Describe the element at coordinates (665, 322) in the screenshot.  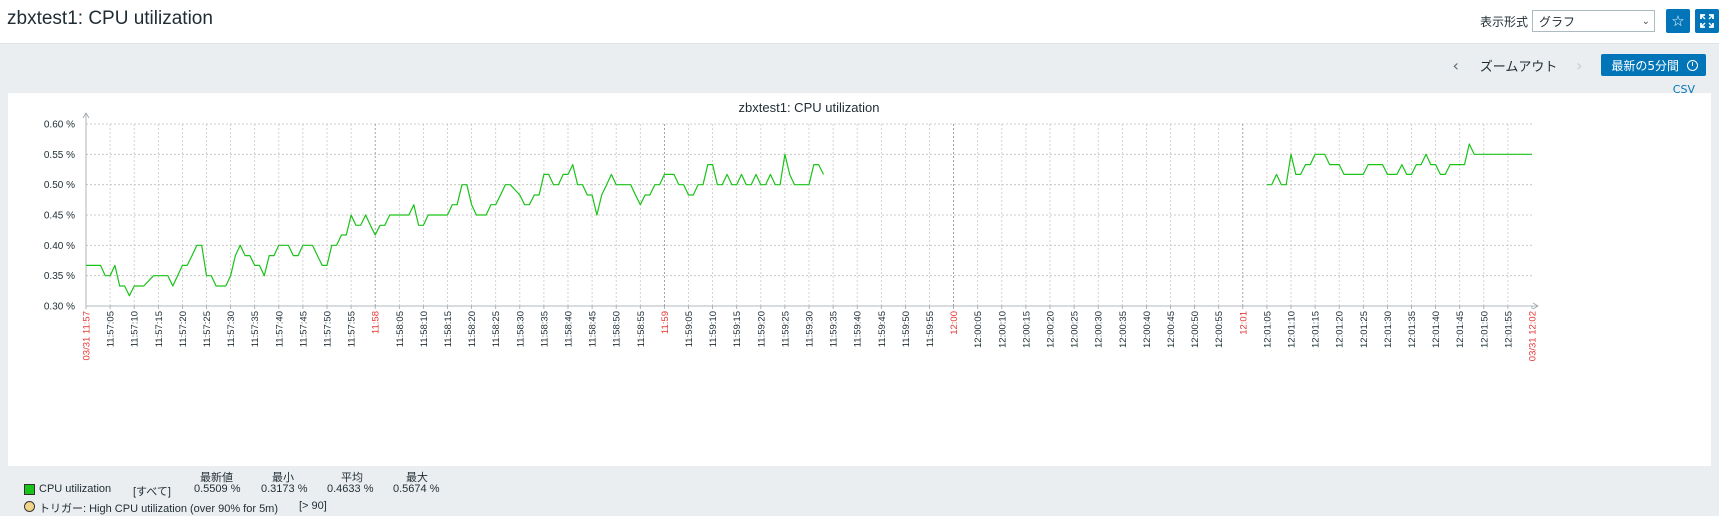
I see `x-tick-label: 11:59` at that location.